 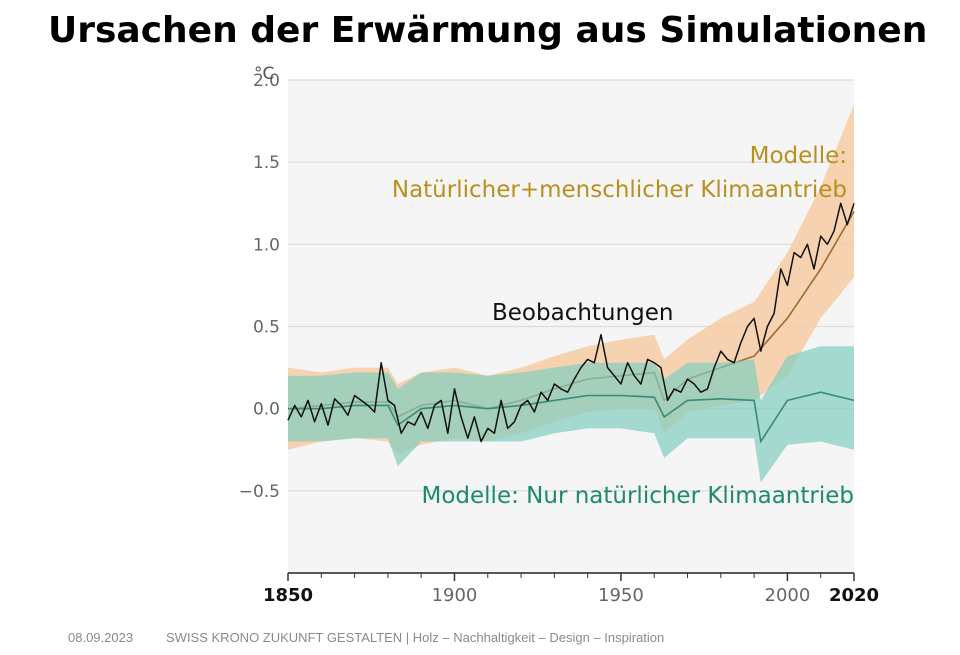 What do you see at coordinates (264, 74) in the screenshot?
I see `y-axis-unit-label: °C` at bounding box center [264, 74].